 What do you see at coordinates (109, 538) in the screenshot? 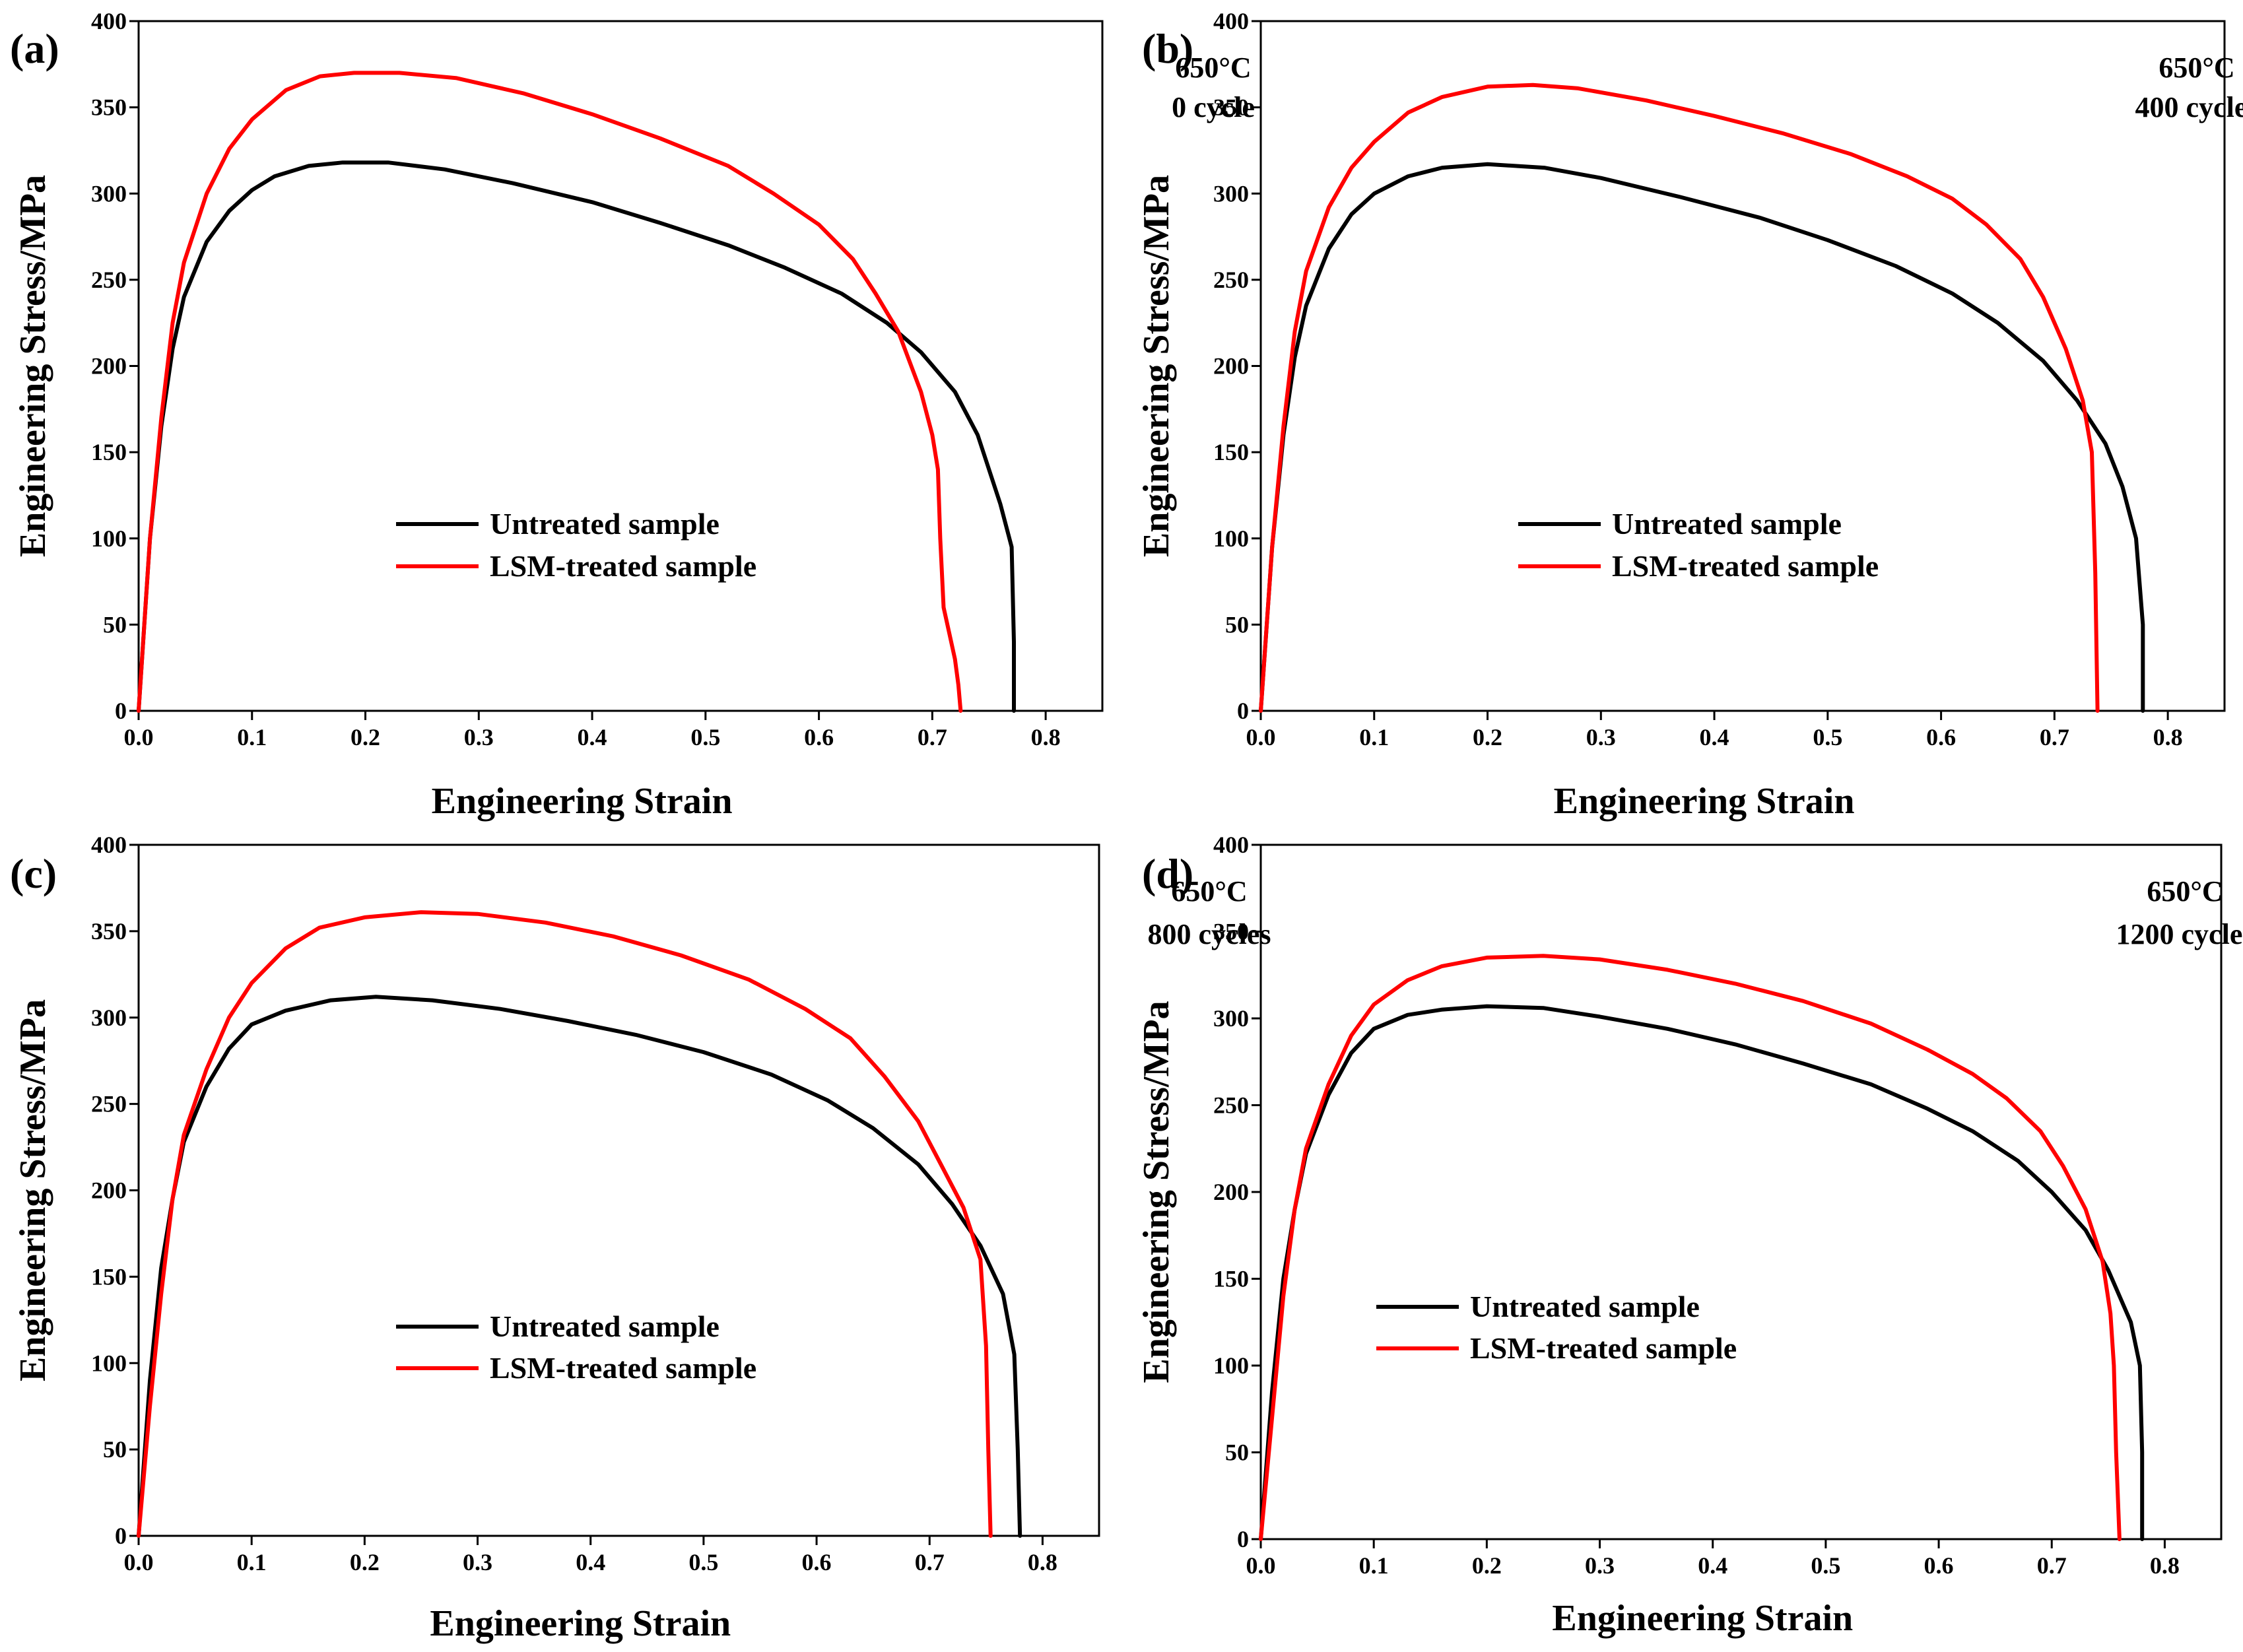
I see `y-tick-label-a: 100` at bounding box center [109, 538].